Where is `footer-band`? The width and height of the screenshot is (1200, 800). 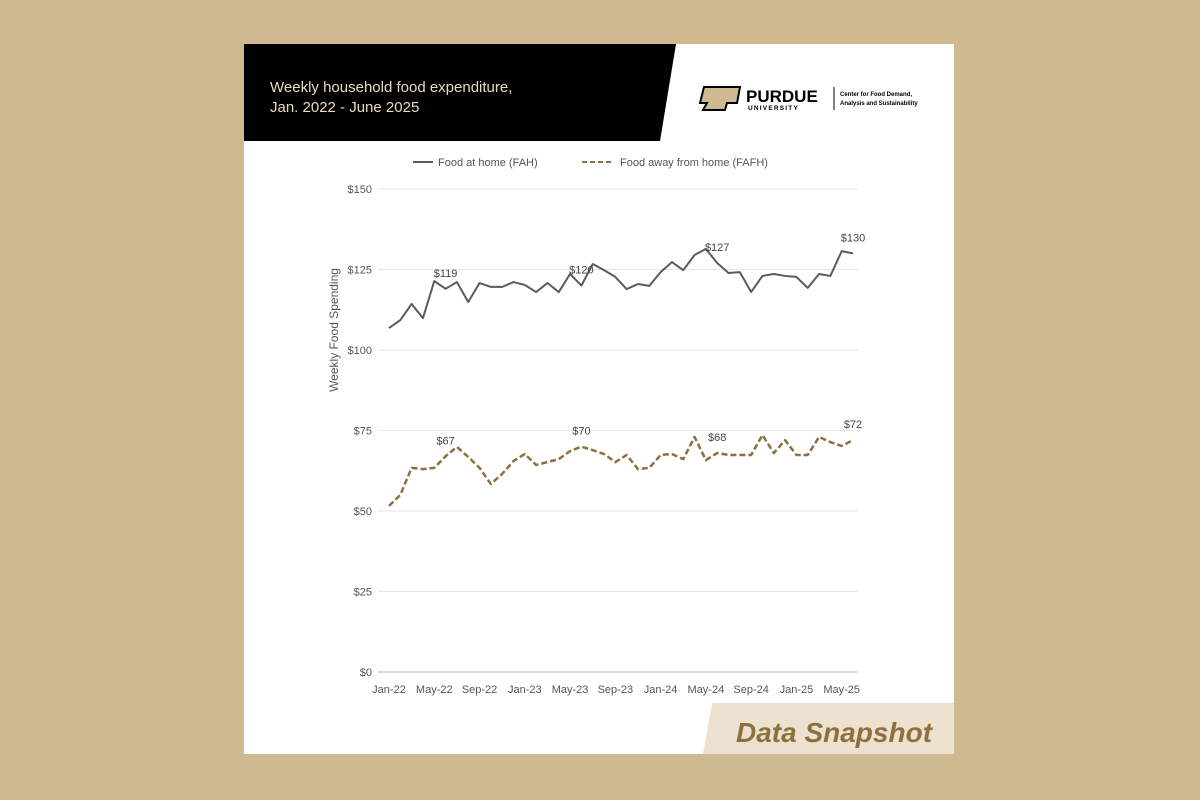 footer-band is located at coordinates (828, 728).